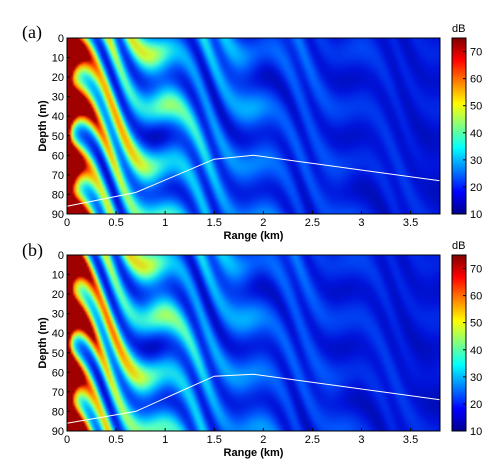 This screenshot has height=467, width=500. Describe the element at coordinates (32, 32) in the screenshot. I see `panel-label: (a)` at that location.